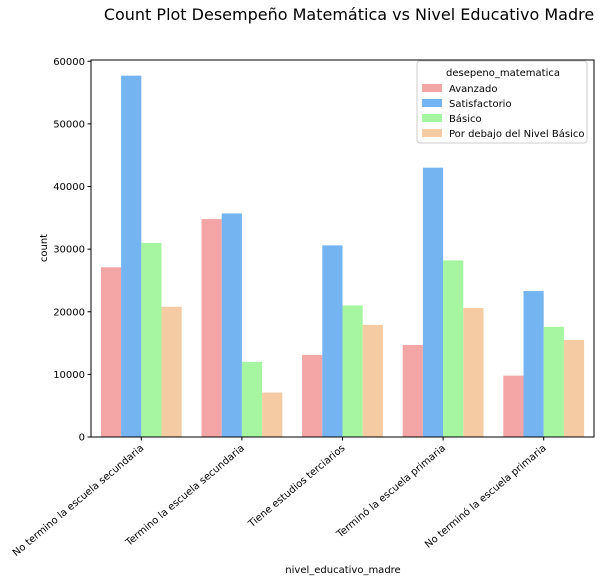 The image size is (604, 582). Describe the element at coordinates (516, 134) in the screenshot. I see `legend-label: Por debajo del Nivel Básico` at that location.